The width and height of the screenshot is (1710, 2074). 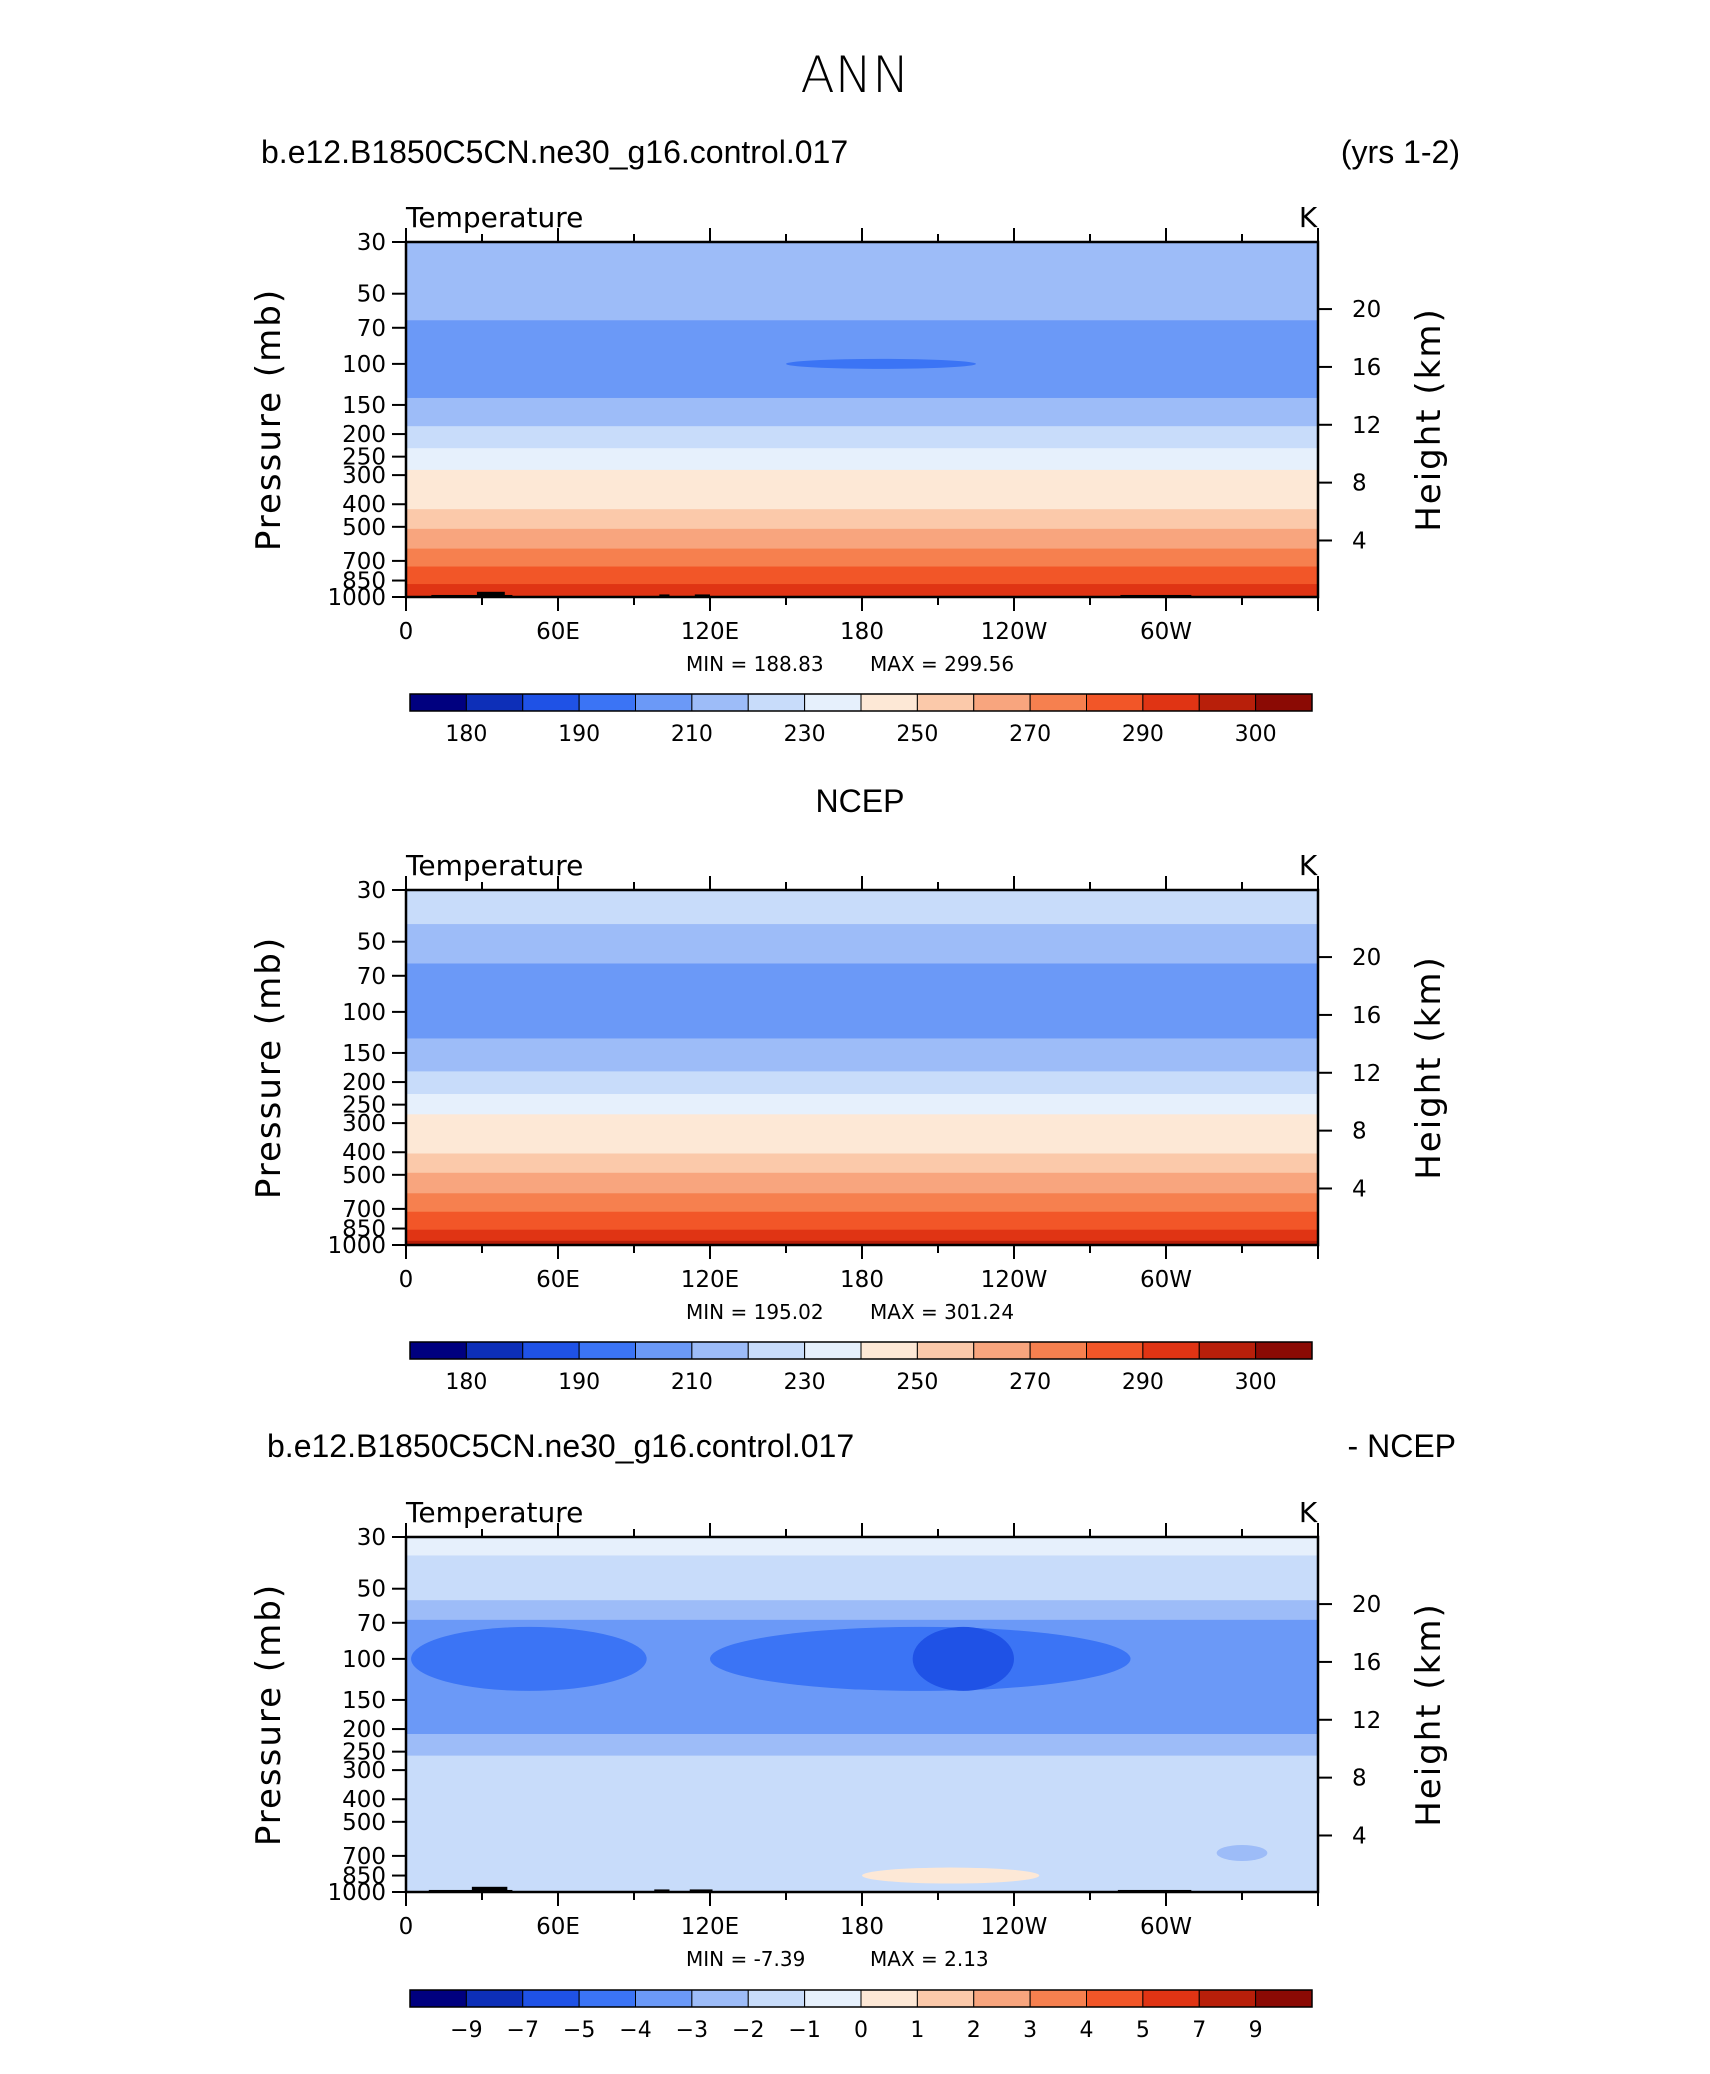 What do you see at coordinates (804, 2030) in the screenshot?
I see `colorbar-label-6: −1` at bounding box center [804, 2030].